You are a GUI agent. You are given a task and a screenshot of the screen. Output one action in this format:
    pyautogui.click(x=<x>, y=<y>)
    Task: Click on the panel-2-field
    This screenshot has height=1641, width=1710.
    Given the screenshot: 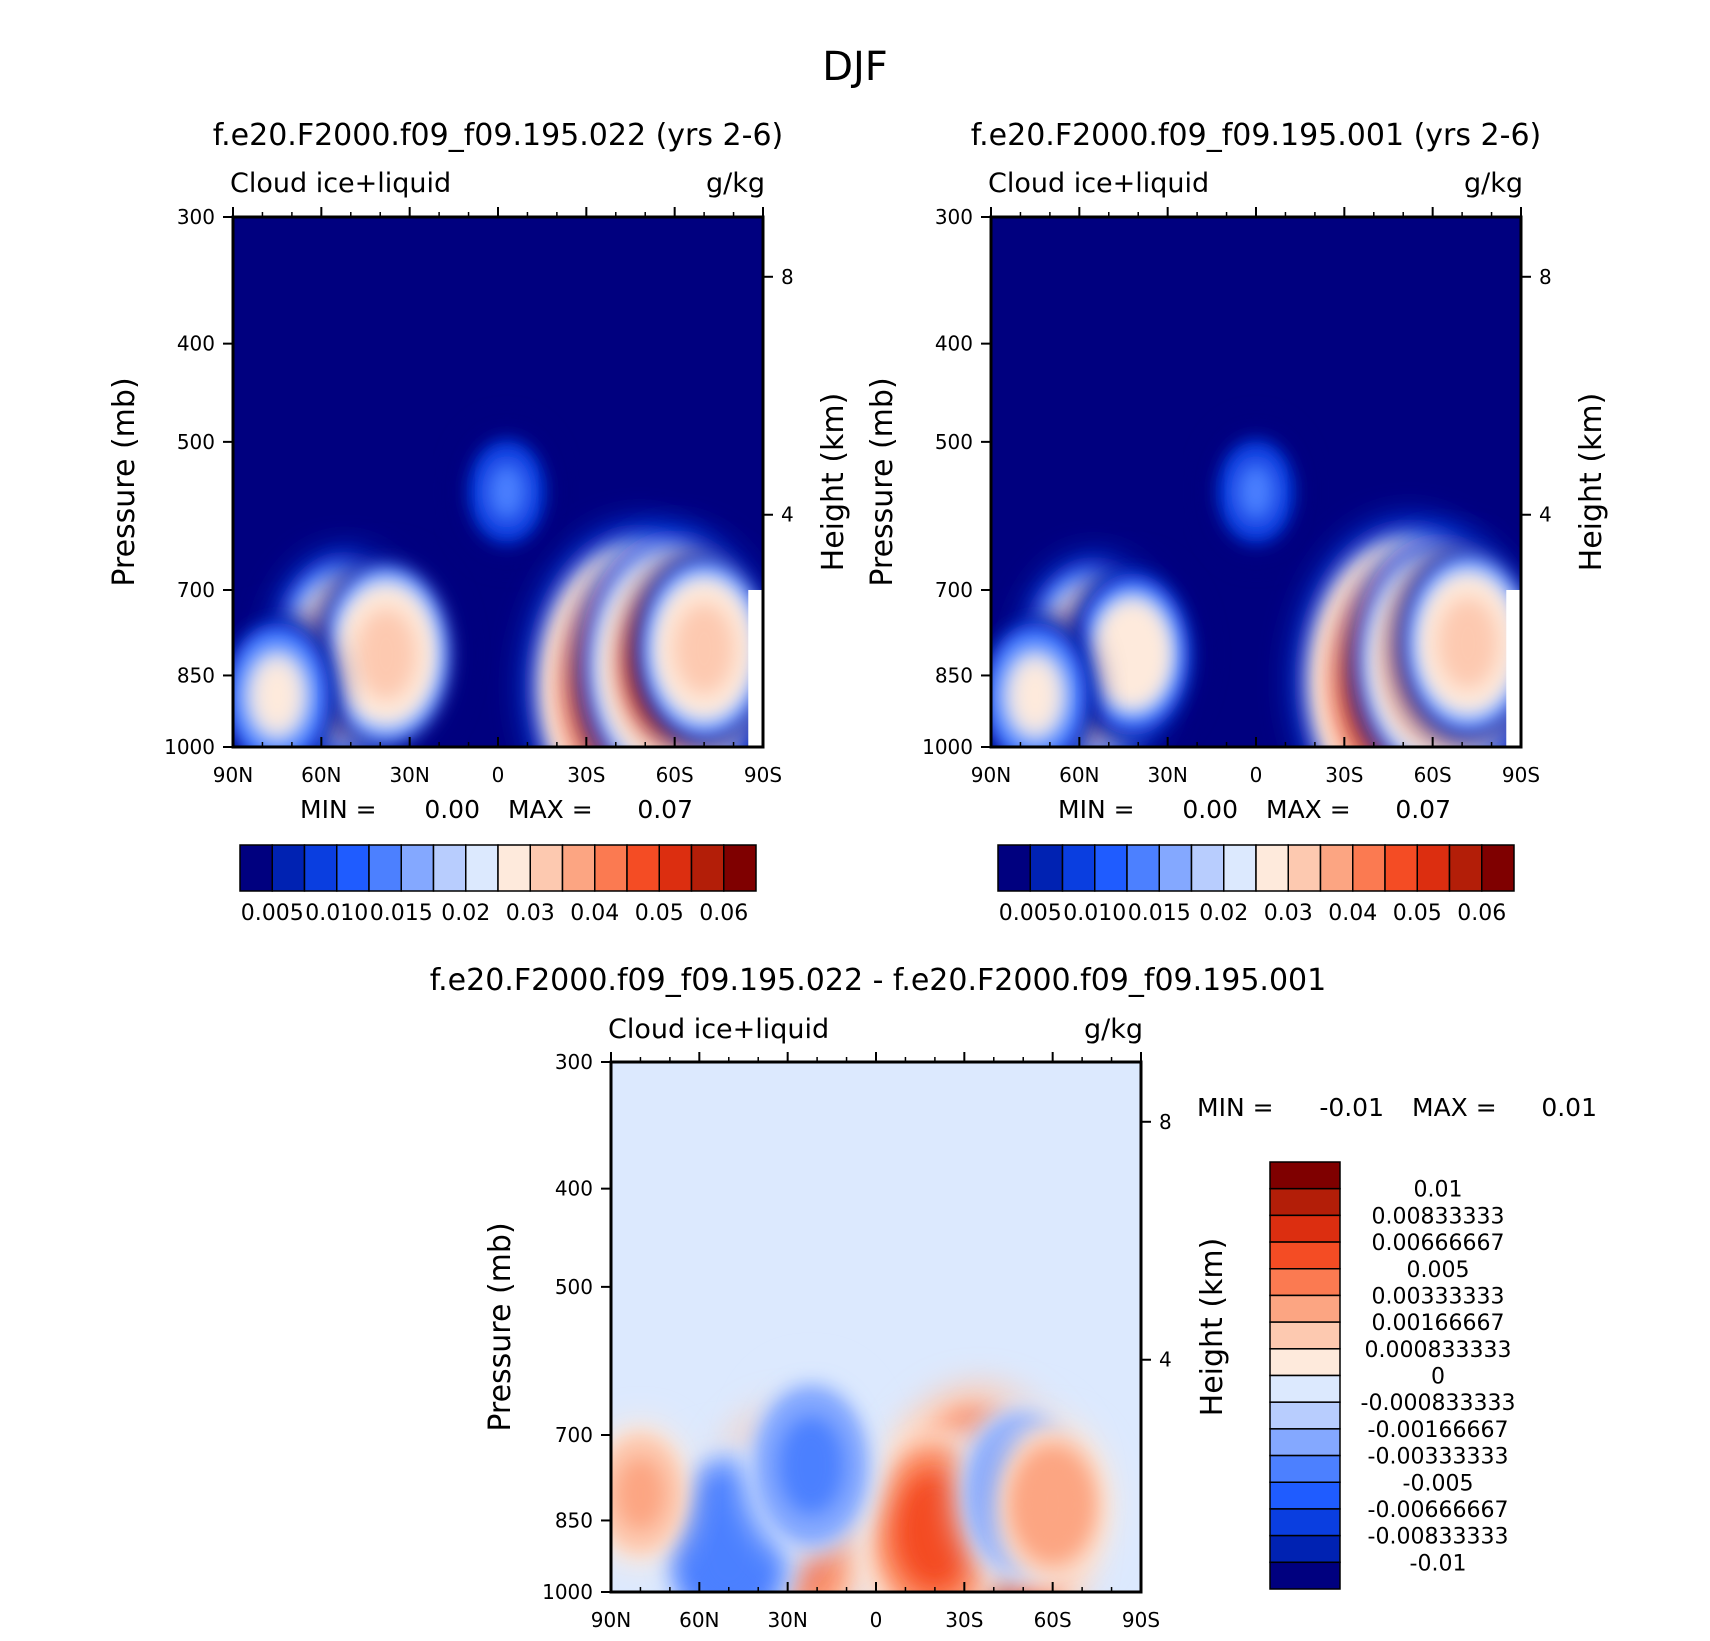 What is the action you would take?
    pyautogui.click(x=1256, y=482)
    